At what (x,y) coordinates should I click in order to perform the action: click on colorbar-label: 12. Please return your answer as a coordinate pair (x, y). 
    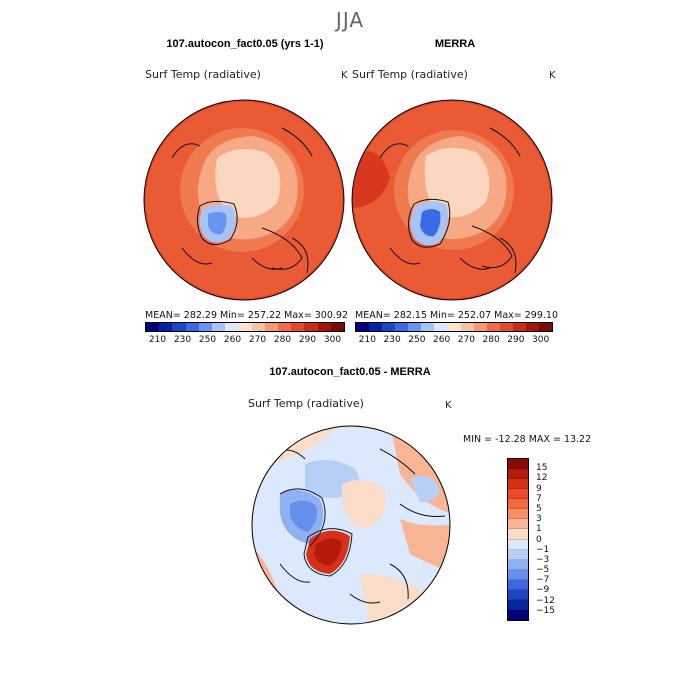
    Looking at the image, I should click on (542, 478).